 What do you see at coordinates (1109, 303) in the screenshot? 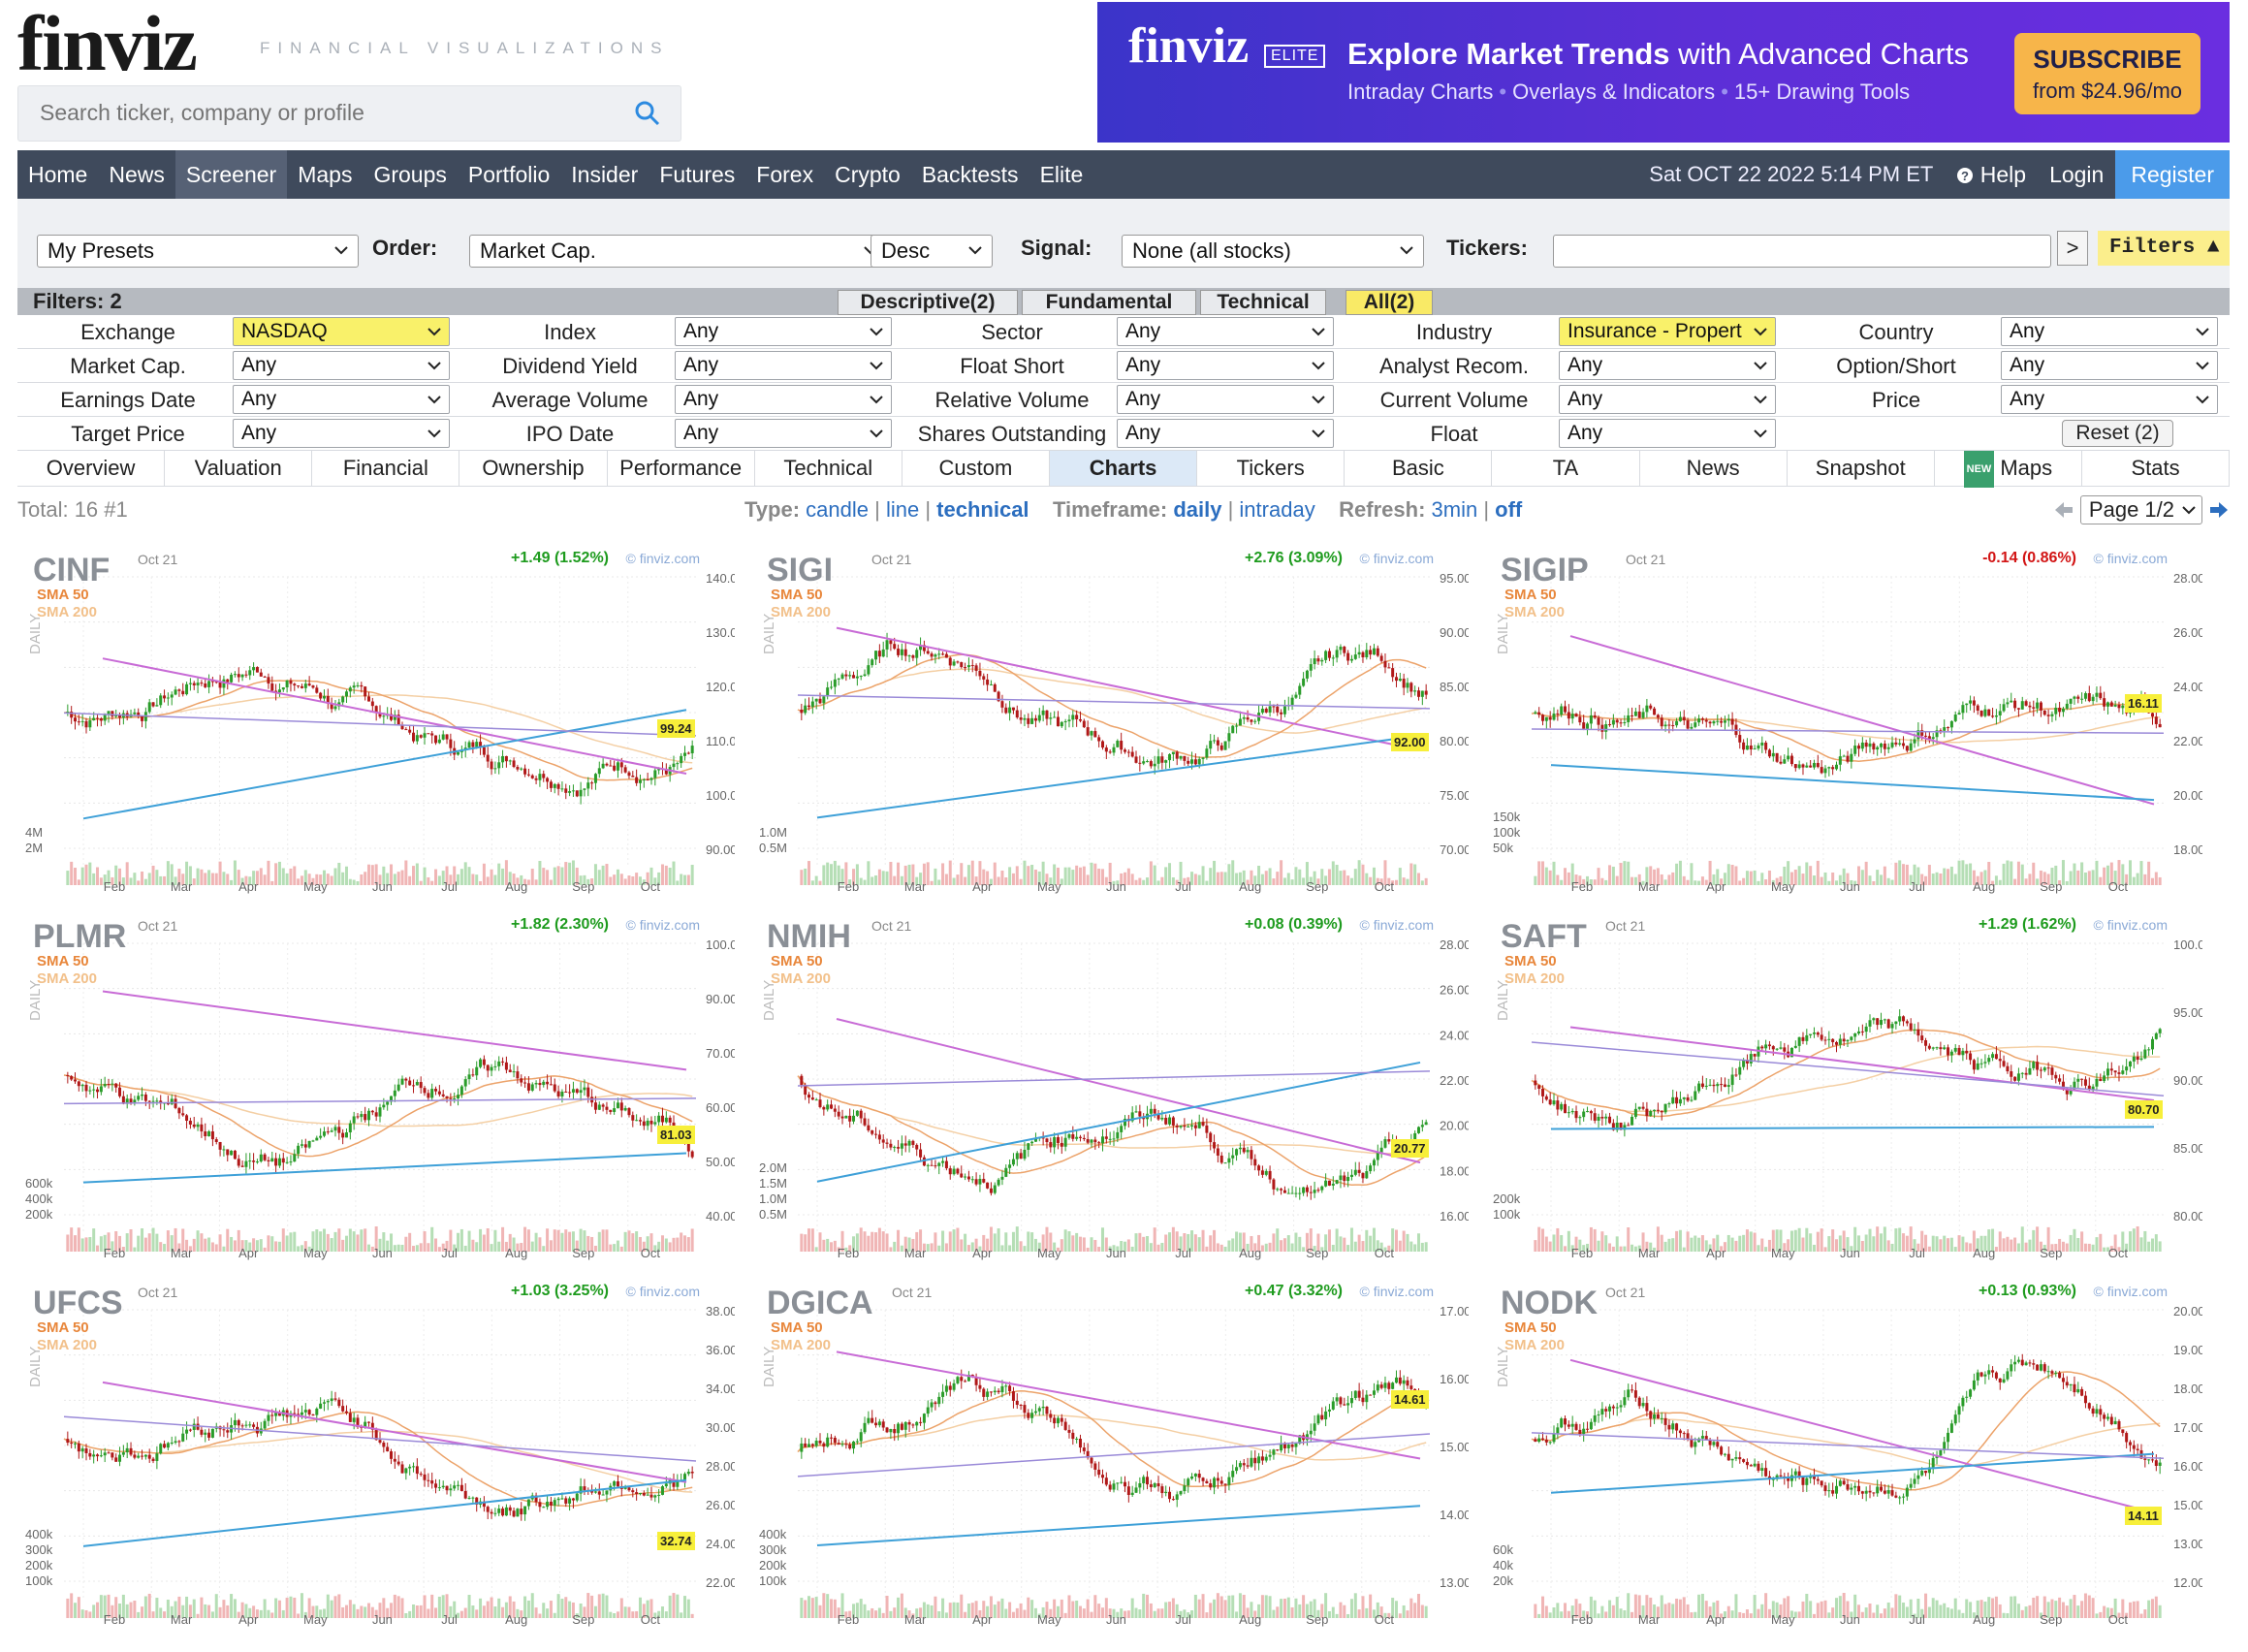
I see `tab-fundamental: Fundamental` at bounding box center [1109, 303].